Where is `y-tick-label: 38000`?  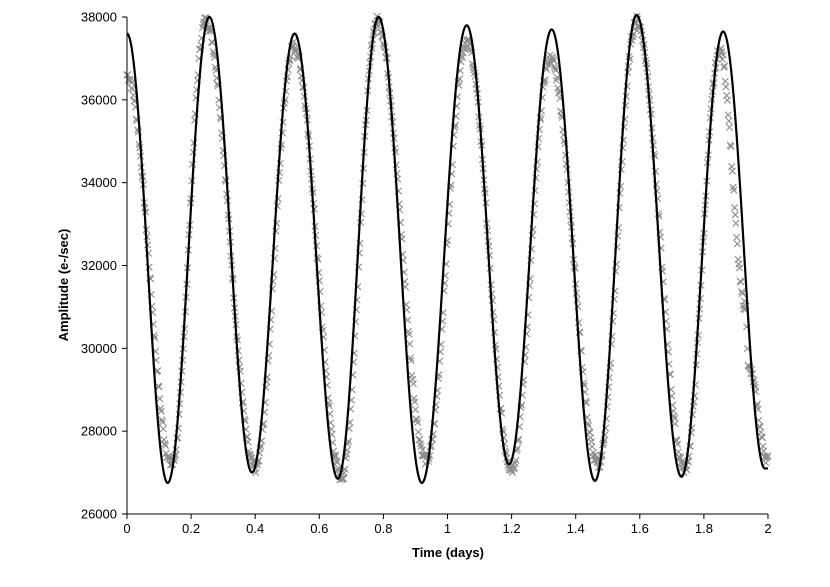 y-tick-label: 38000 is located at coordinates (99, 17).